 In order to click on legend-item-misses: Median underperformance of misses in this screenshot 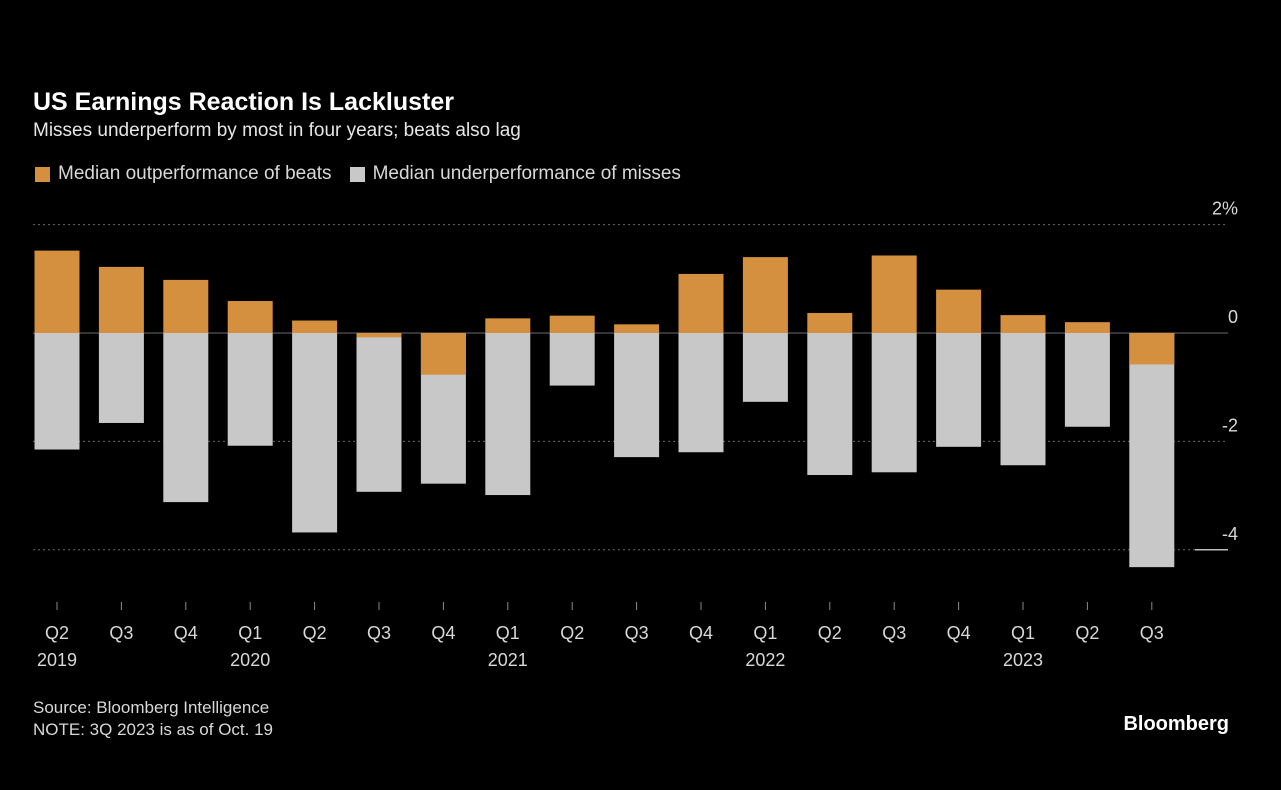, I will do `click(515, 174)`.